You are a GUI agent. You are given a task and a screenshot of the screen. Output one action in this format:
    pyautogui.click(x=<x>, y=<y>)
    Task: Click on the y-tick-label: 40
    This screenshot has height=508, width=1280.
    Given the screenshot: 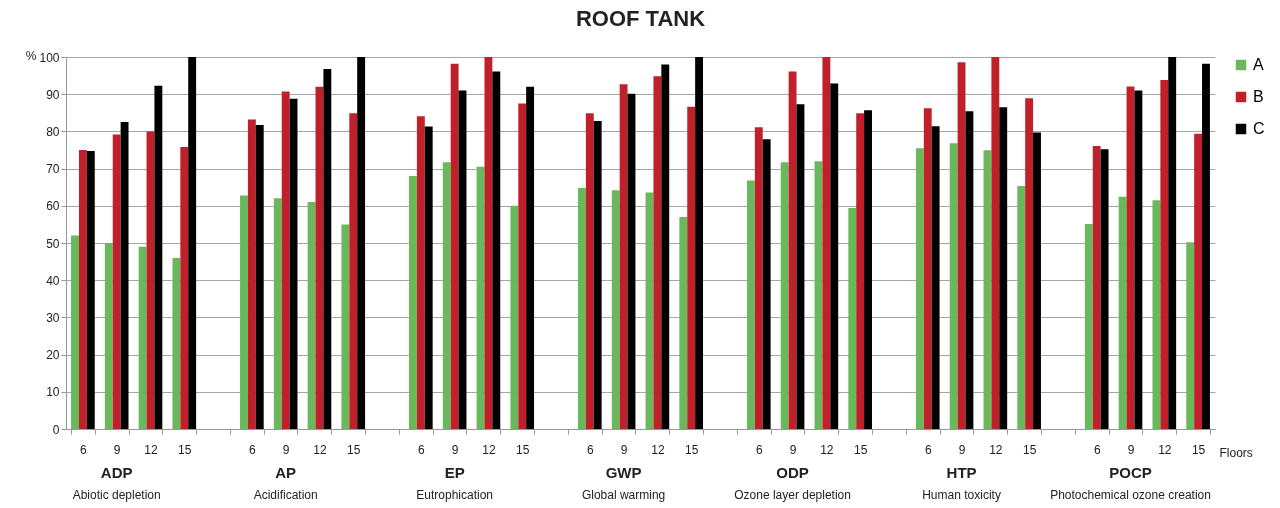 What is the action you would take?
    pyautogui.click(x=53, y=280)
    